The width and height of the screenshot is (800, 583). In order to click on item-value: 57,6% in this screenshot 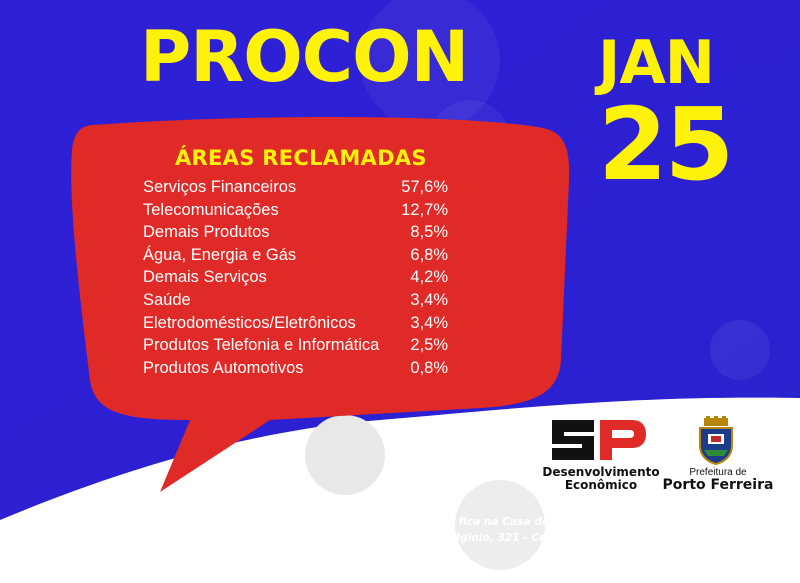, I will do `click(424, 187)`.